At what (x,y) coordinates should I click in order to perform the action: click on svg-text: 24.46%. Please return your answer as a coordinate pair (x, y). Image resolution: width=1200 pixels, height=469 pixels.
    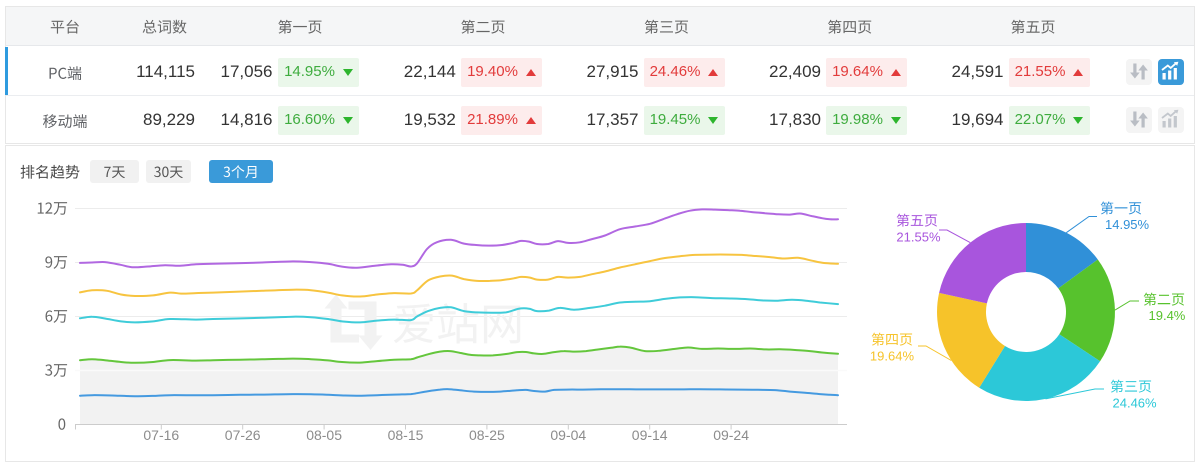
    Looking at the image, I should click on (1135, 403).